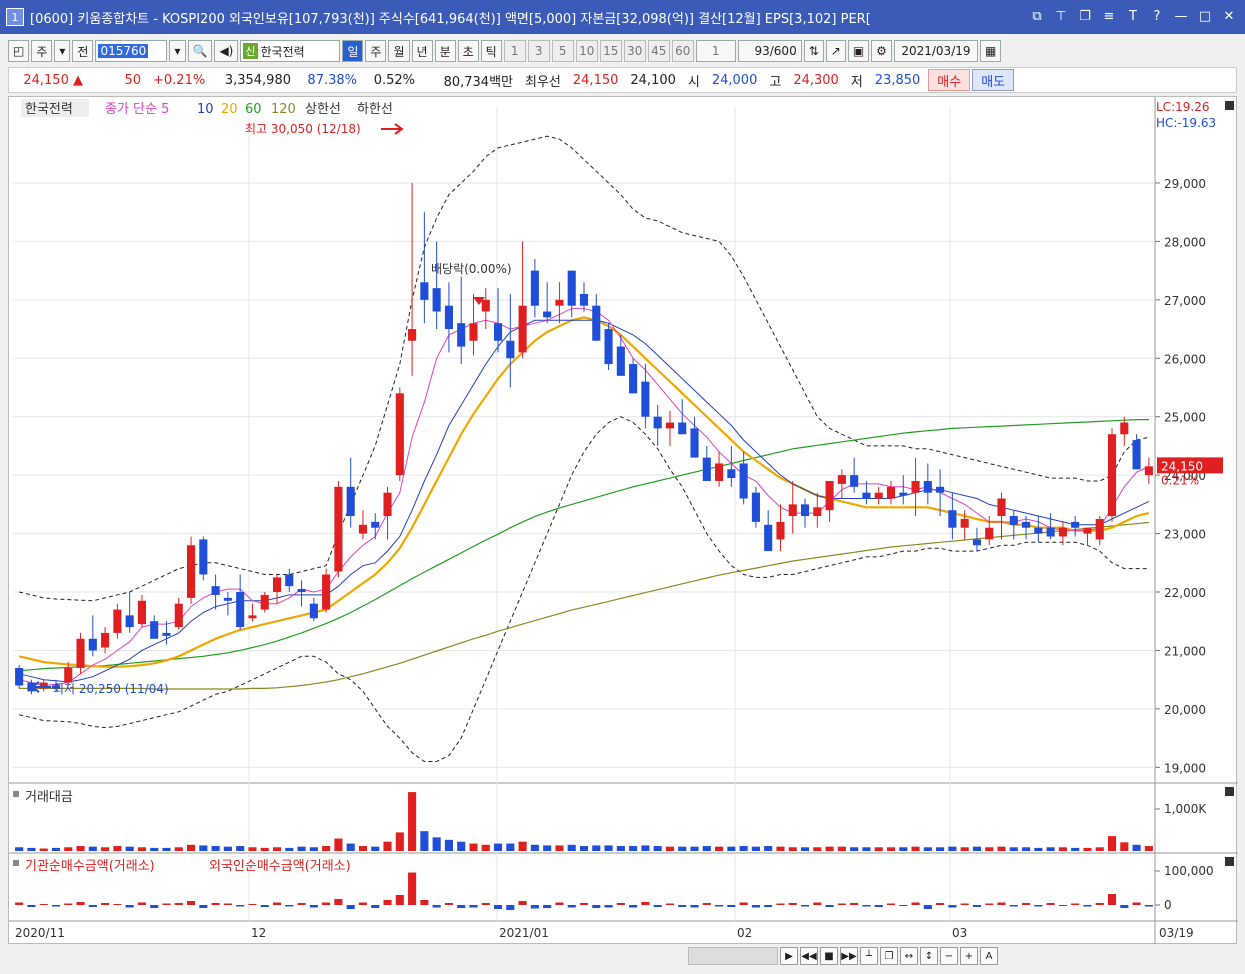 This screenshot has width=1245, height=974. I want to click on minute-30: 30, so click(634, 51).